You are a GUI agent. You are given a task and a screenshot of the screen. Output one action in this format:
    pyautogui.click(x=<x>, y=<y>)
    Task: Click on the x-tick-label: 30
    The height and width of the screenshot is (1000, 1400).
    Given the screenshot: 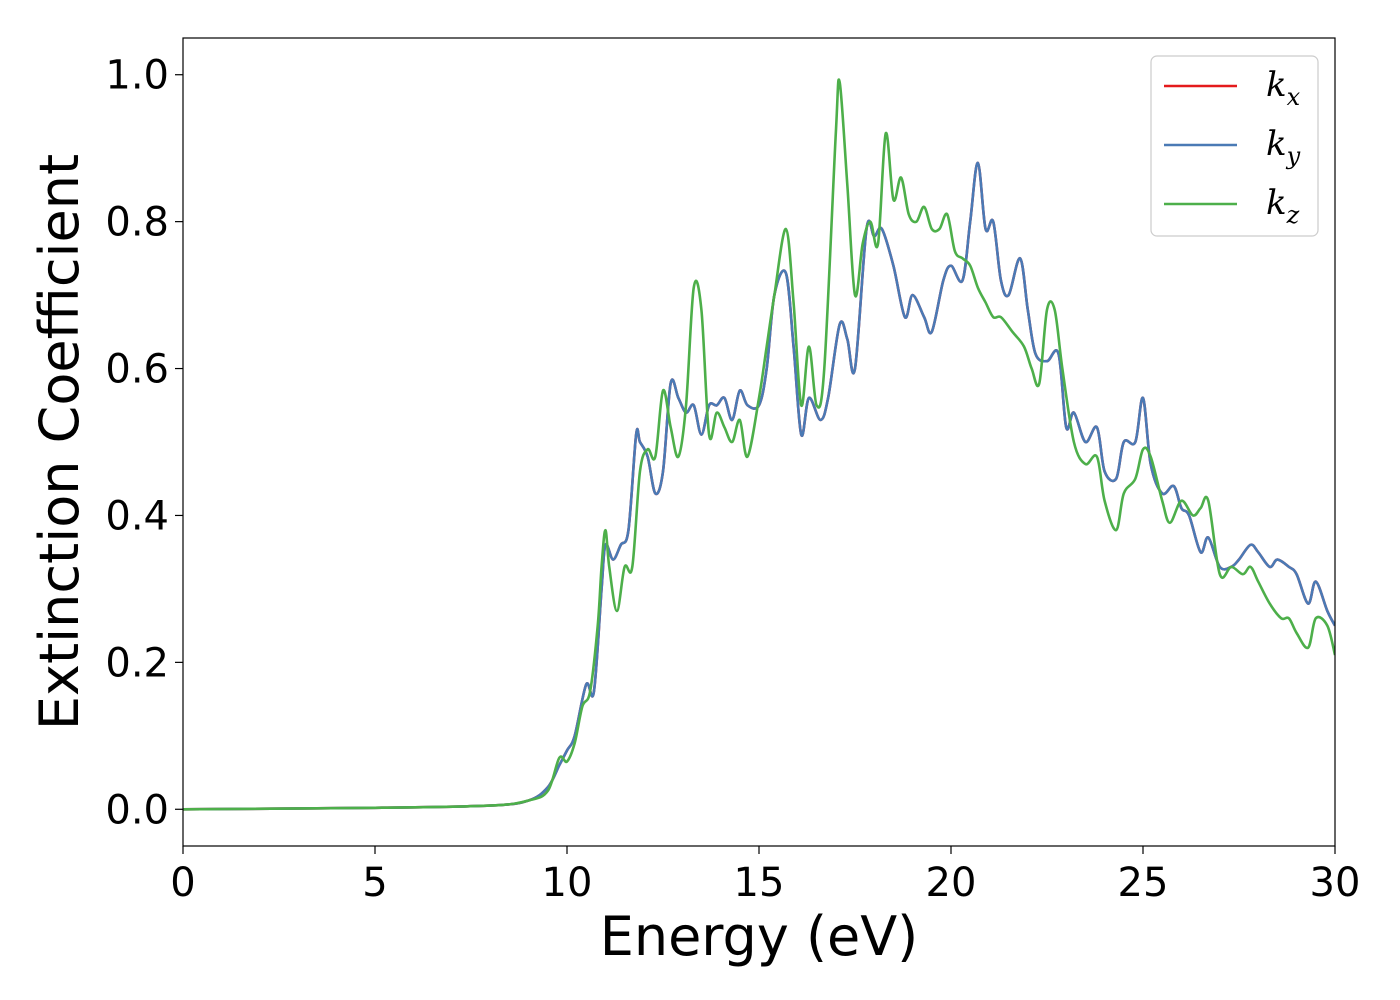 What is the action you would take?
    pyautogui.click(x=1335, y=883)
    